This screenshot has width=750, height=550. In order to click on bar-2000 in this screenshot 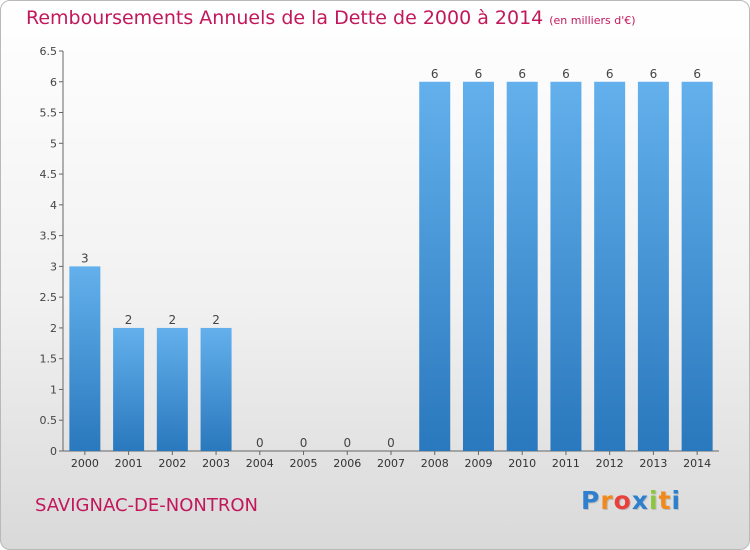, I will do `click(85, 358)`.